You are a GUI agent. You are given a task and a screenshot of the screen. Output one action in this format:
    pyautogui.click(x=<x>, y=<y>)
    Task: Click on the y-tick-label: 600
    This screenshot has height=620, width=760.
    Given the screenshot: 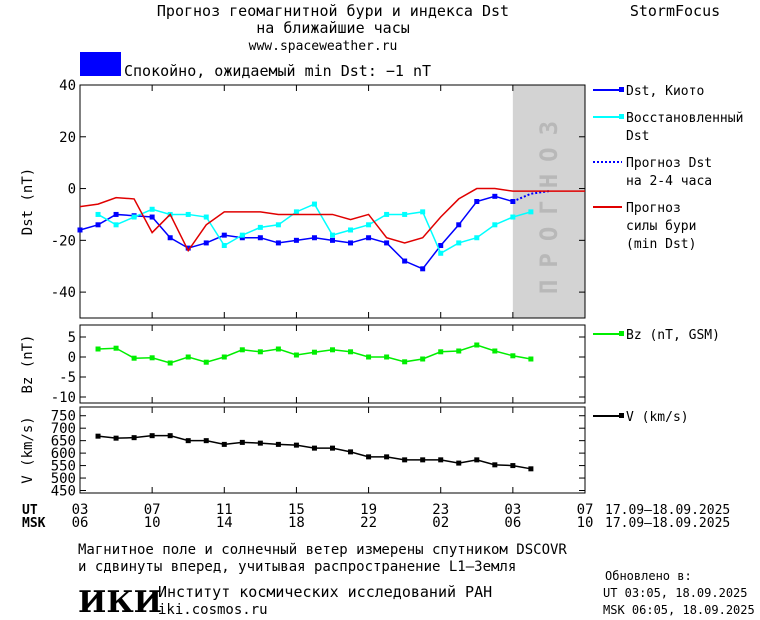 What is the action you would take?
    pyautogui.click(x=63, y=454)
    